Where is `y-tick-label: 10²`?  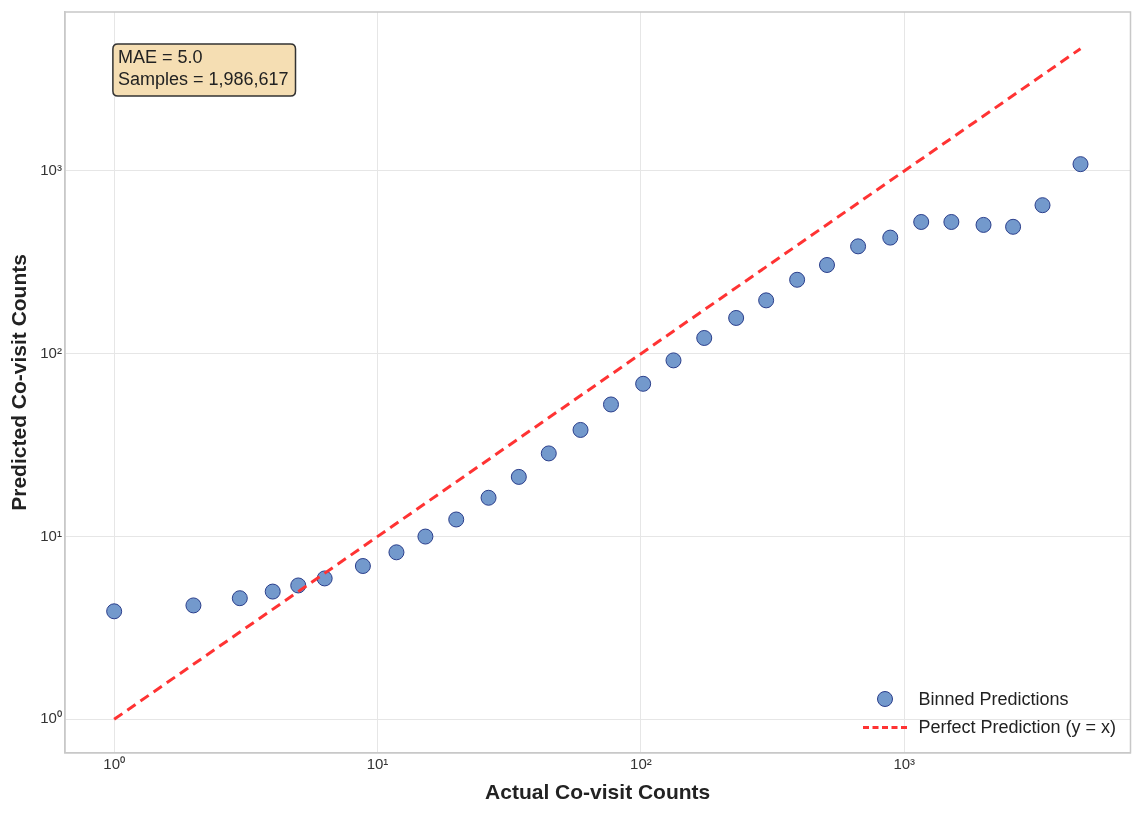
y-tick-label: 10² is located at coordinates (51, 352).